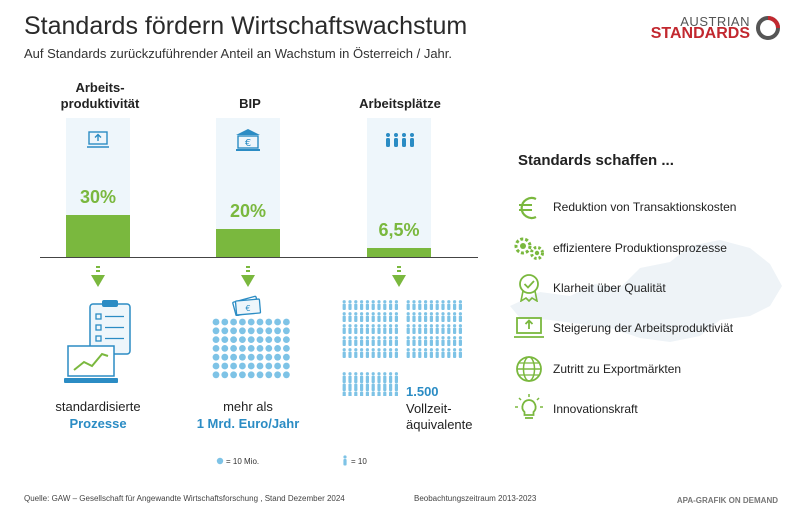 The width and height of the screenshot is (800, 510). What do you see at coordinates (248, 423) in the screenshot?
I see `caption-gdp-line2: 1 Mrd. Euro/Jahr` at bounding box center [248, 423].